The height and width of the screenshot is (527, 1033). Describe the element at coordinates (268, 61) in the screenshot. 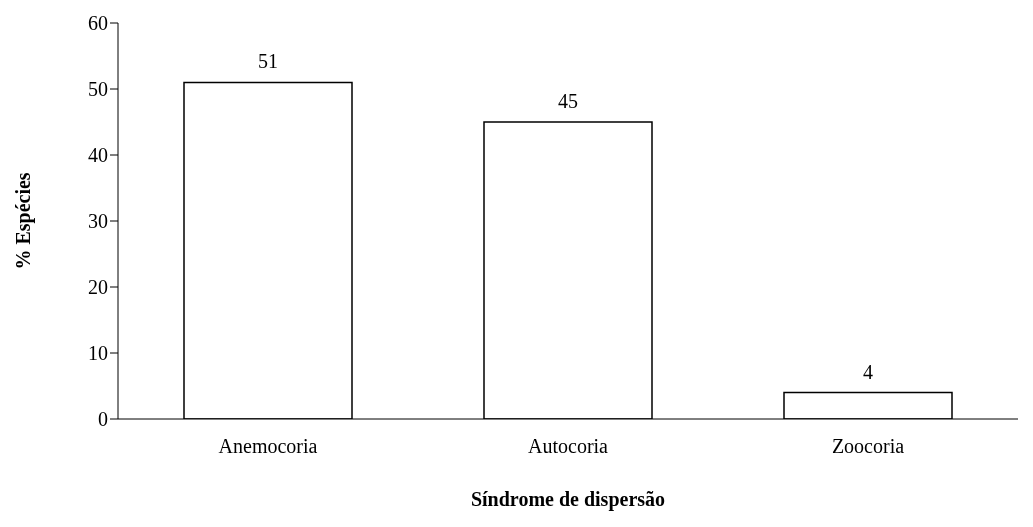

I see `data-label: 51` at that location.